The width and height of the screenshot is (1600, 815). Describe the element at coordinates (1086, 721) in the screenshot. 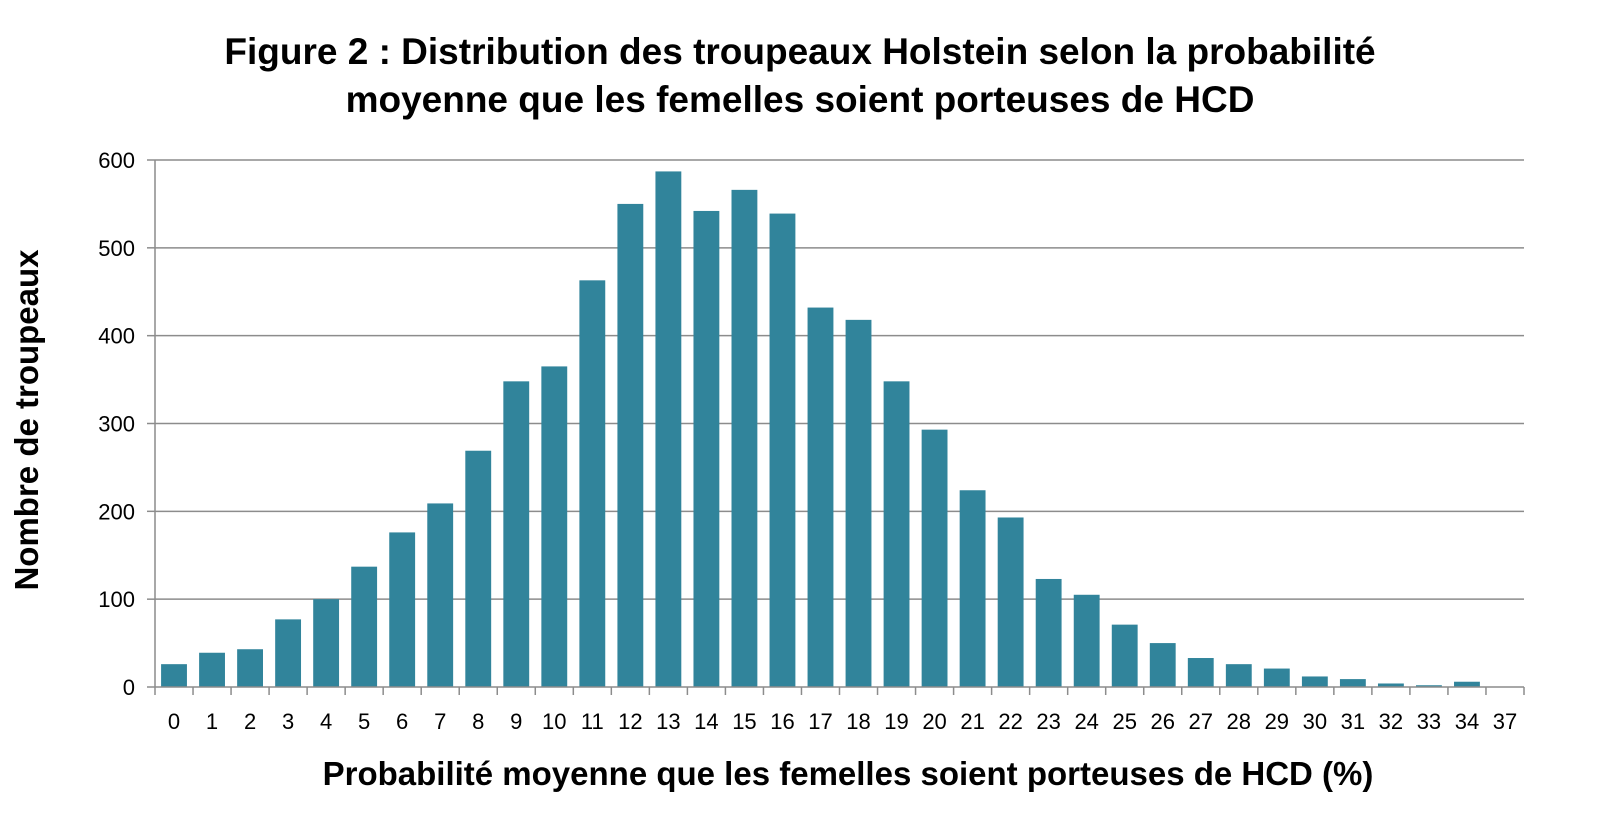

I see `x-tick-label: 24` at that location.